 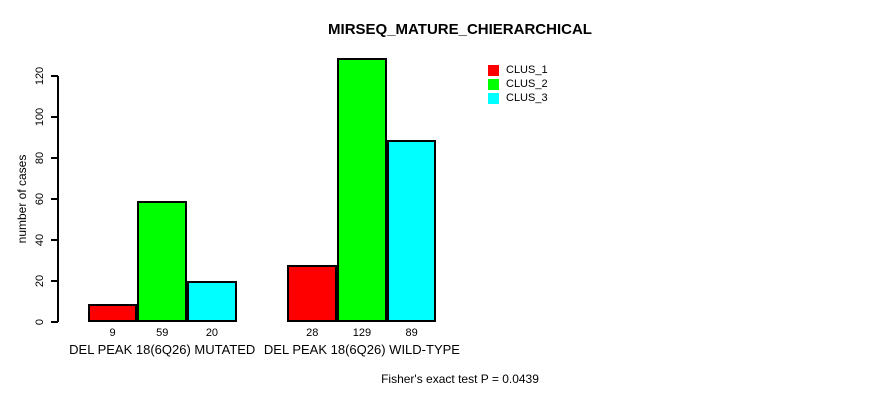 What do you see at coordinates (362, 333) in the screenshot?
I see `bar-value-label: 129` at bounding box center [362, 333].